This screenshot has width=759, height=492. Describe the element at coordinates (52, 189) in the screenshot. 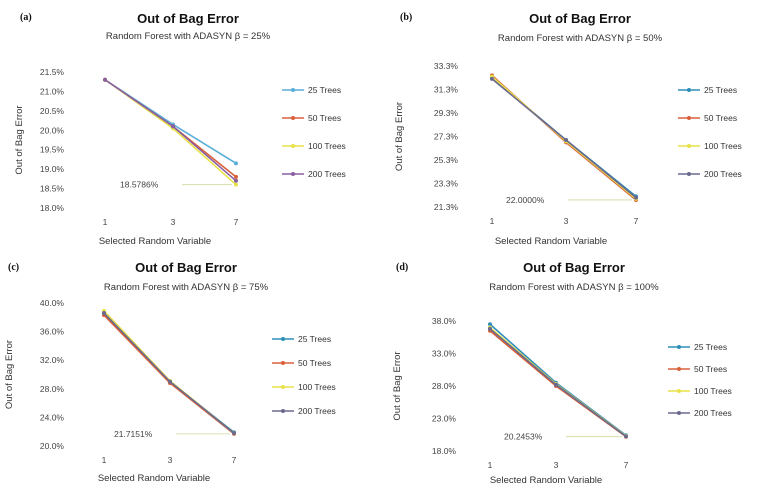

I see `y-tick-label: 18.5%` at that location.